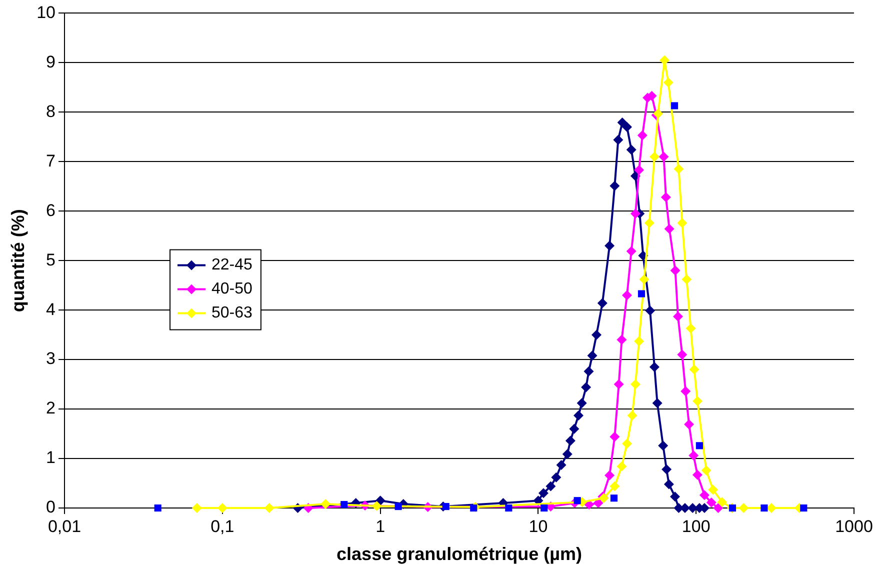 This screenshot has height=574, width=882. What do you see at coordinates (51, 62) in the screenshot?
I see `y-tick-label: 9` at bounding box center [51, 62].